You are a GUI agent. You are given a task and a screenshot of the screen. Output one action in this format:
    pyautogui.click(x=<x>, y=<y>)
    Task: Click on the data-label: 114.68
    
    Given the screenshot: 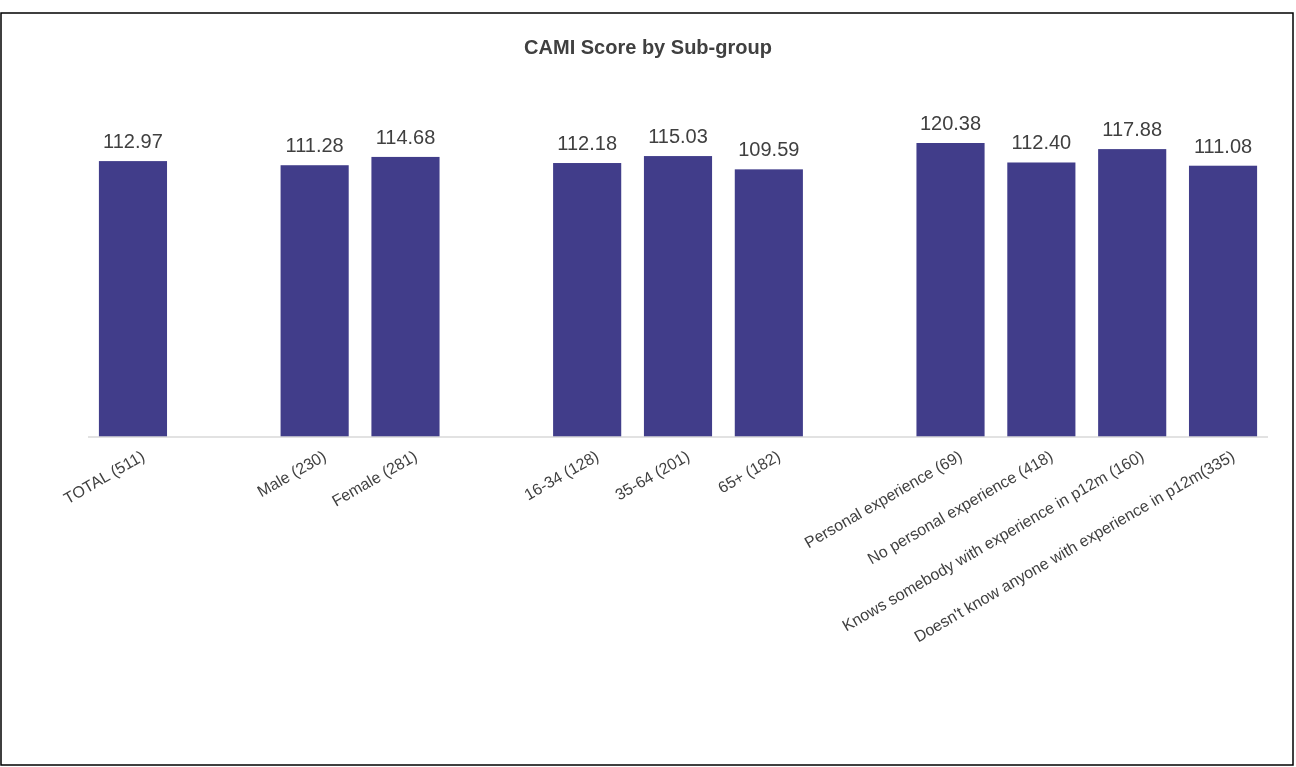 What is the action you would take?
    pyautogui.click(x=405, y=136)
    